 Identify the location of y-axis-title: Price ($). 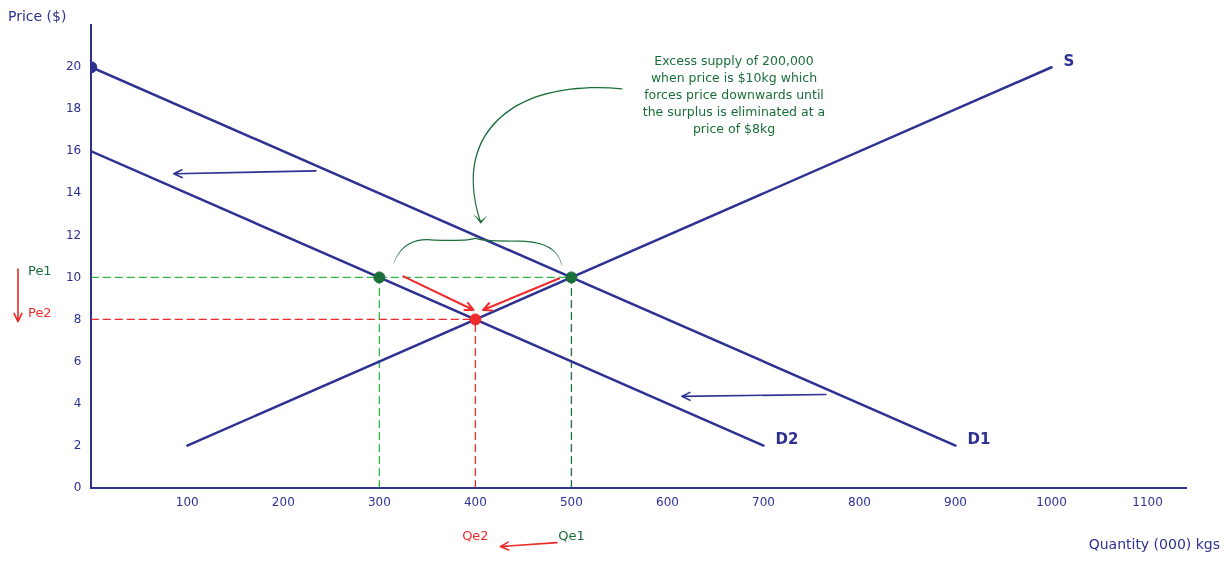
(37, 15).